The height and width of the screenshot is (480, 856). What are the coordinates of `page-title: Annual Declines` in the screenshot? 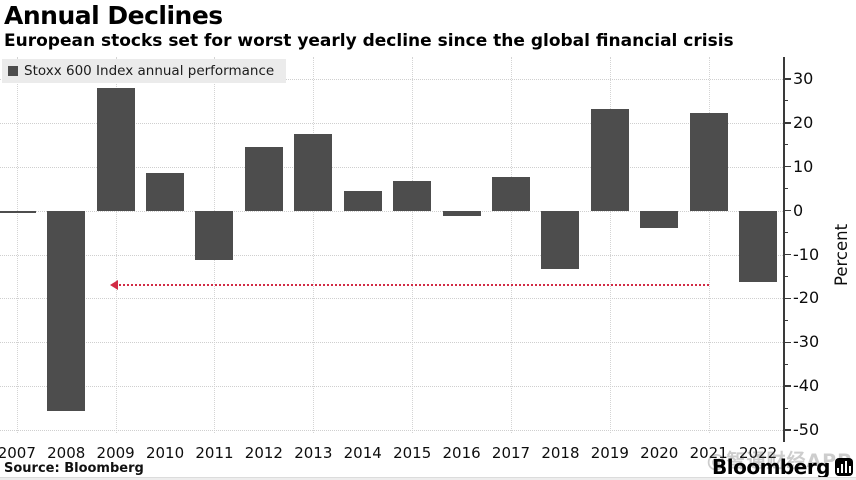 It's located at (113, 15).